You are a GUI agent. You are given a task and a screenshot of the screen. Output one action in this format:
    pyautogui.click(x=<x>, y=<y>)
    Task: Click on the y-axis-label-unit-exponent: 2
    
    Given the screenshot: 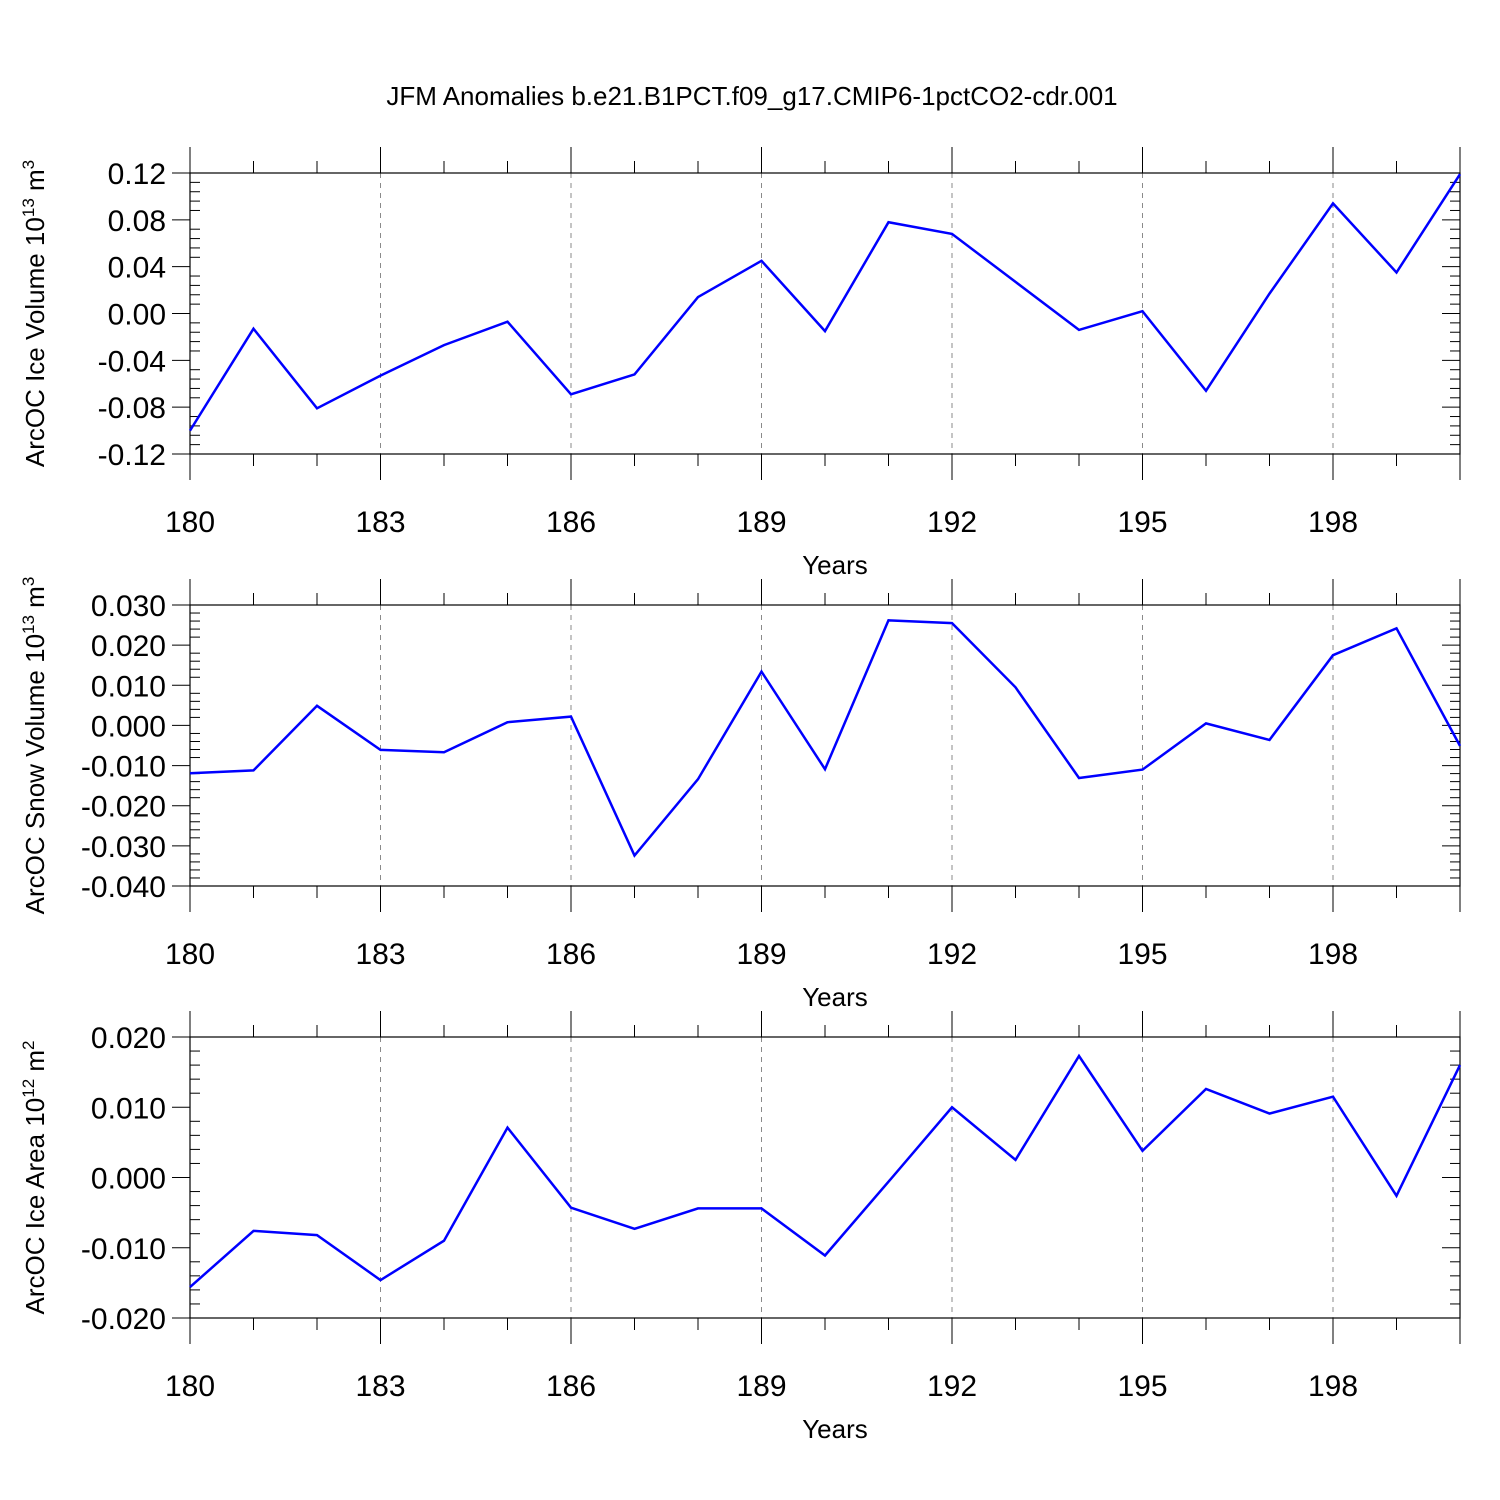 What is the action you would take?
    pyautogui.click(x=28, y=1044)
    